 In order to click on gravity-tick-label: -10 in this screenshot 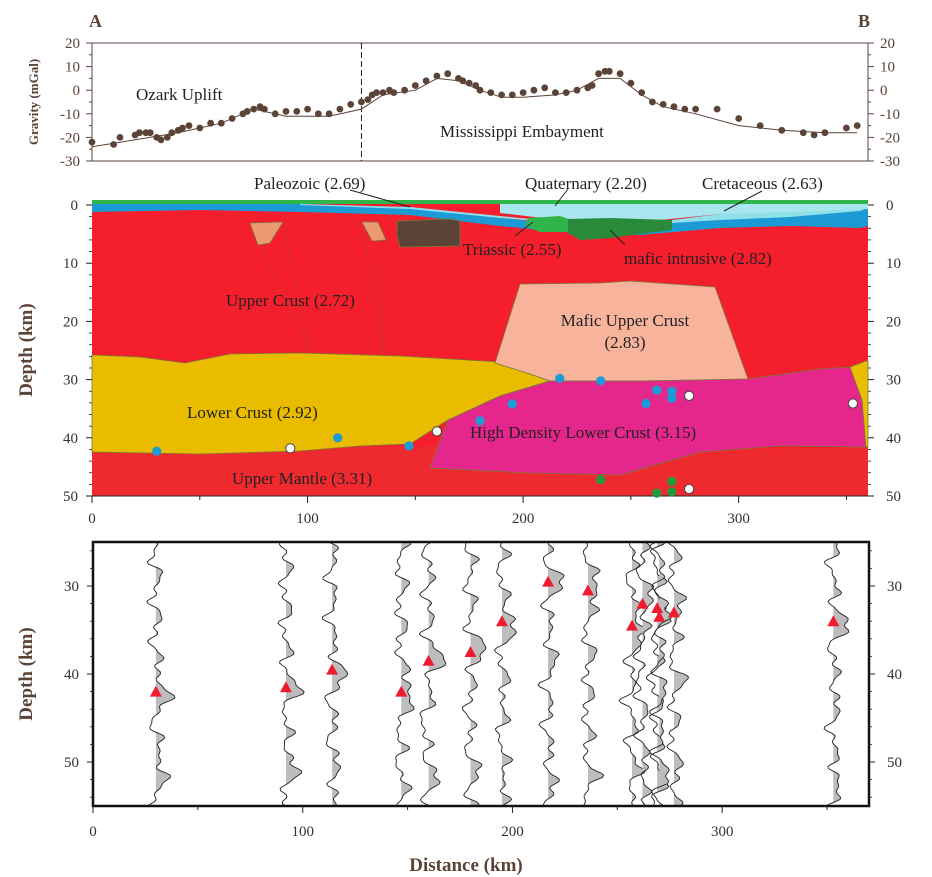, I will do `click(70, 115)`.